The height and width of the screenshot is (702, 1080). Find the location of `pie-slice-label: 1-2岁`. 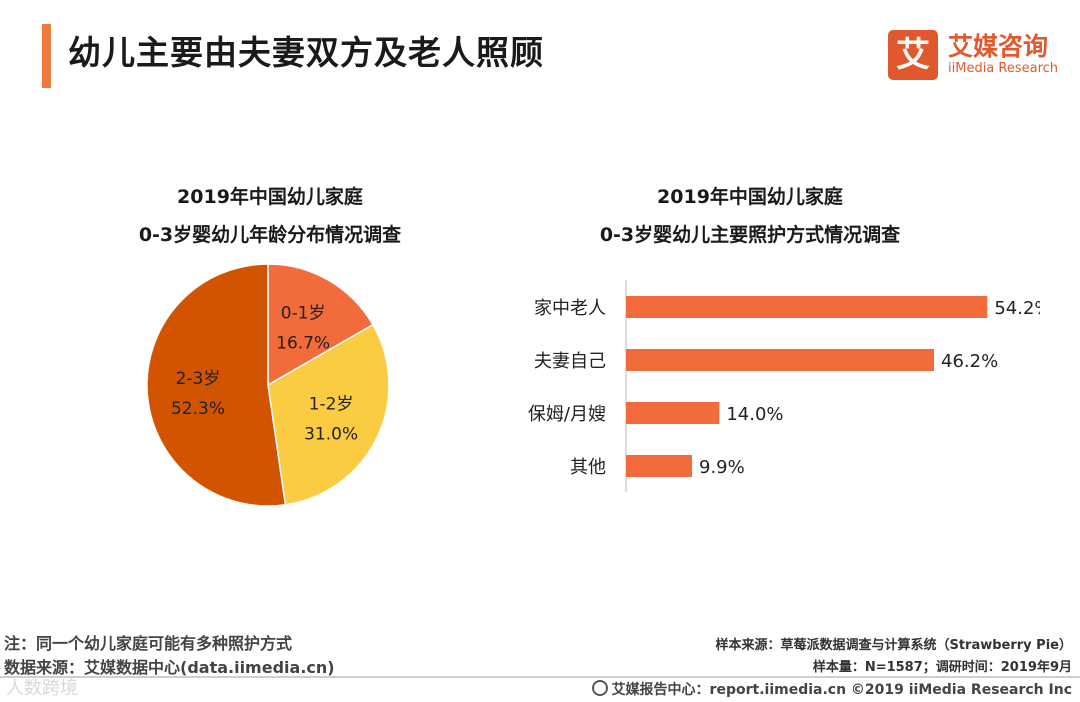

pie-slice-label: 1-2岁 is located at coordinates (331, 405).